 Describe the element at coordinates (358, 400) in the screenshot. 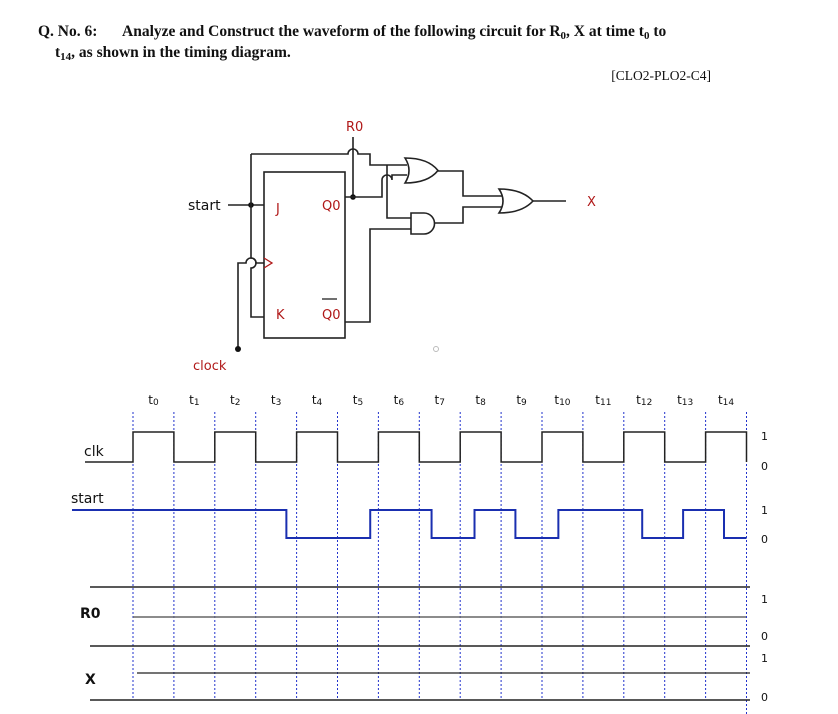

I see `time-label: t5` at that location.